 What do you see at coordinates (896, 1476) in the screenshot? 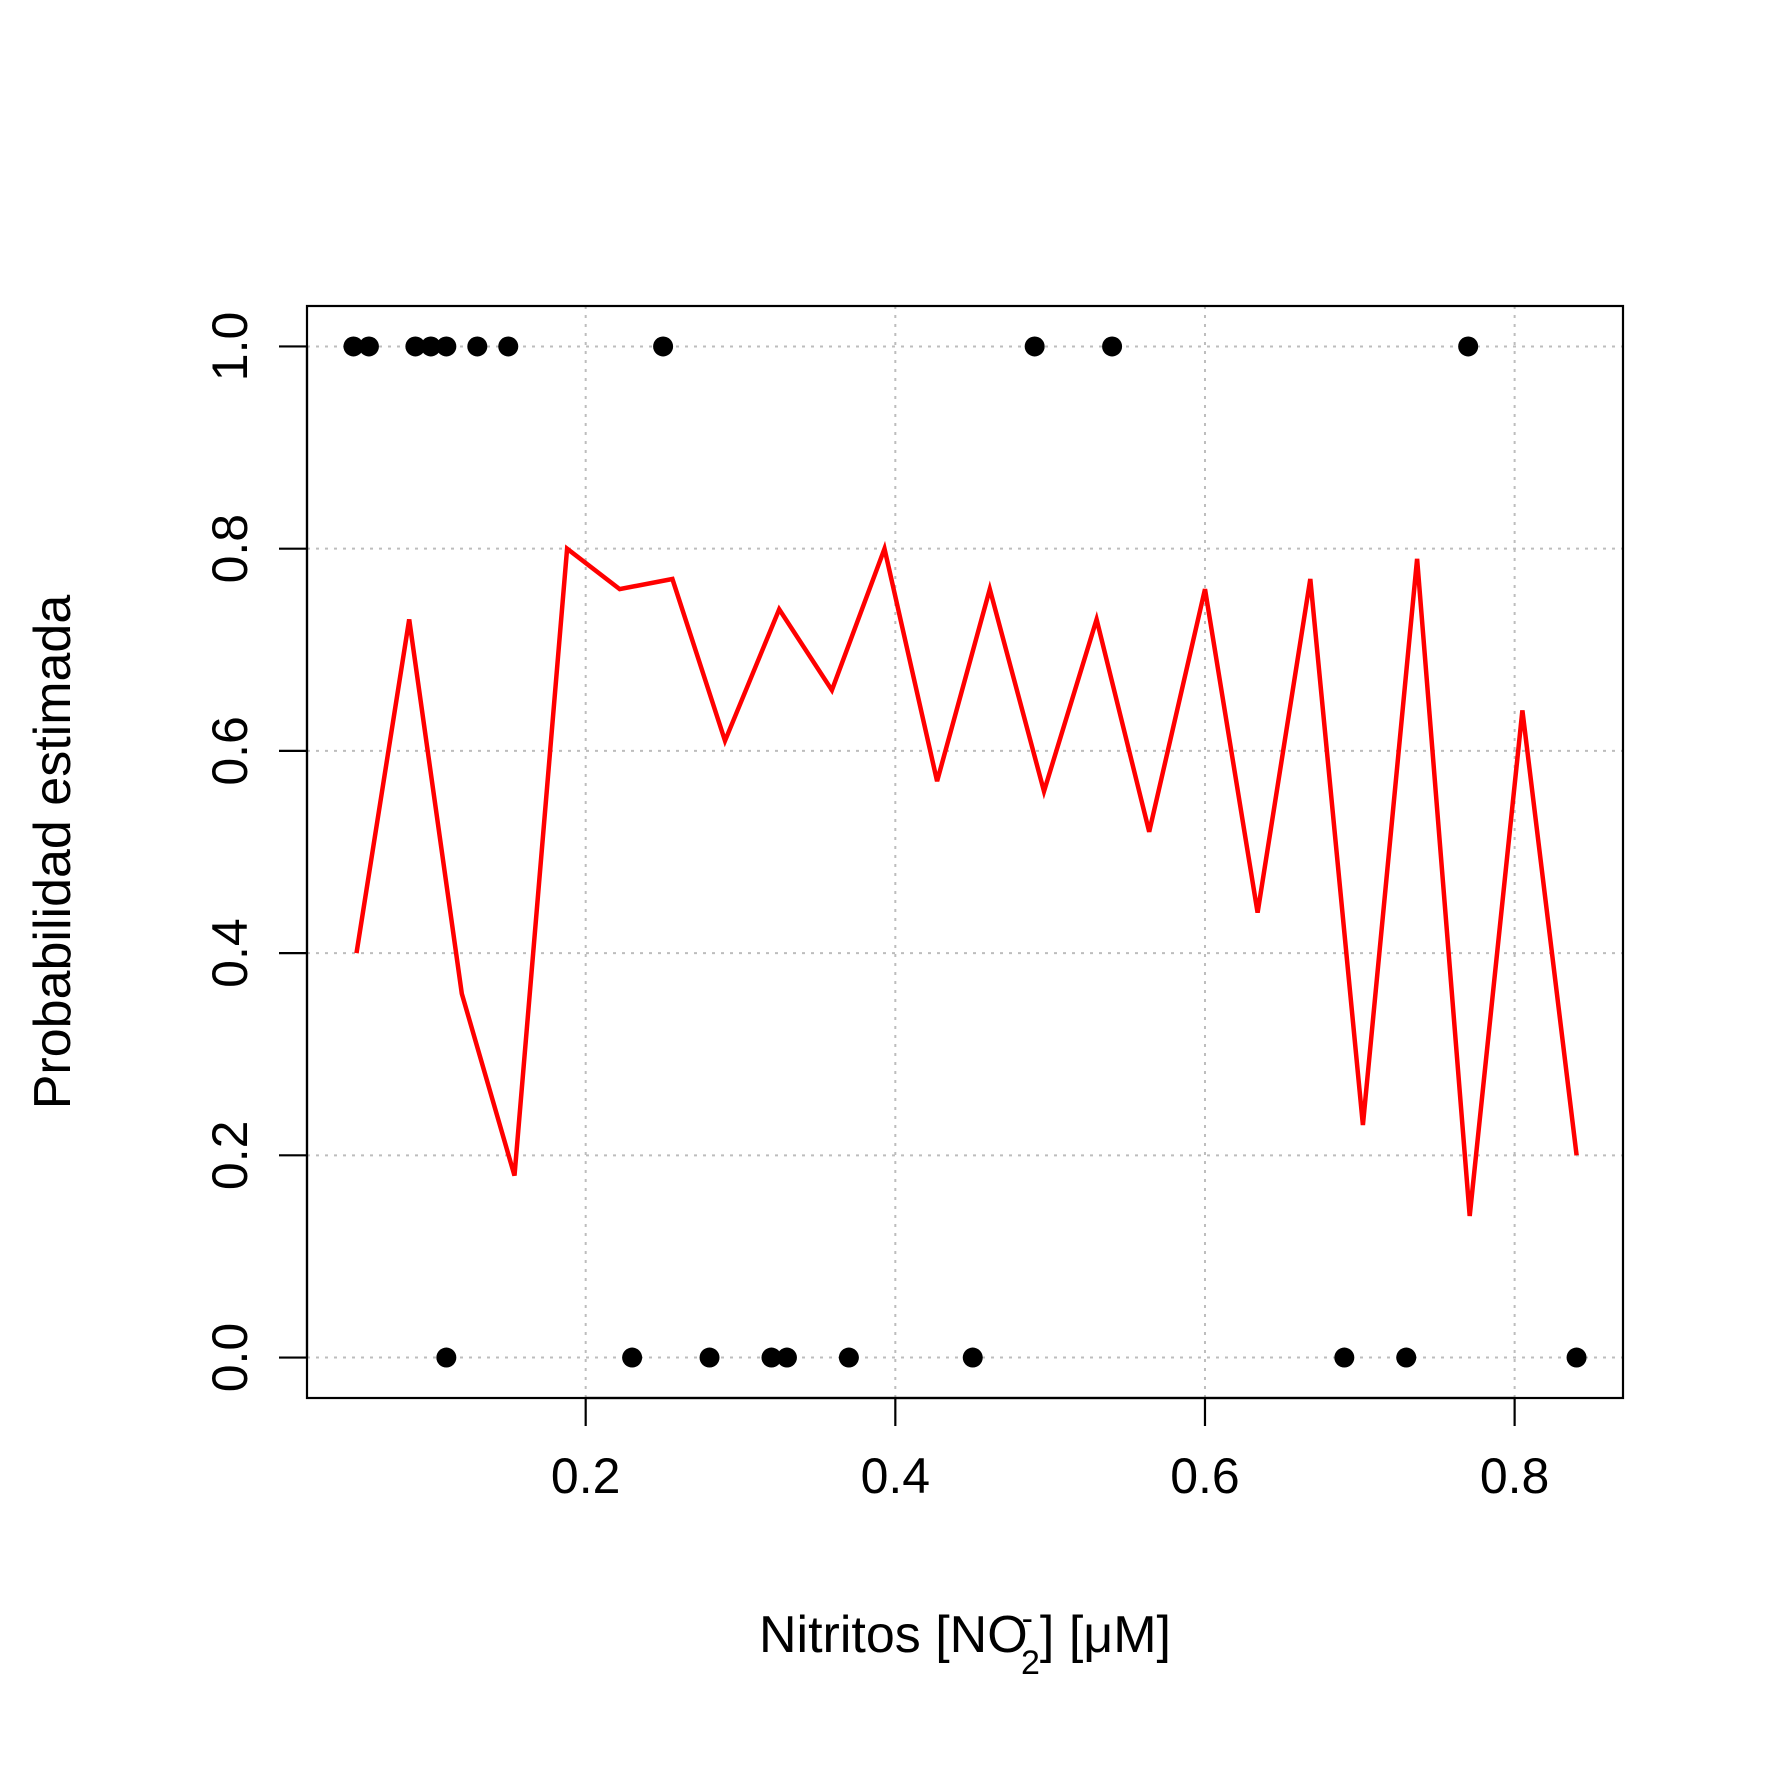
I see `x-tick-label: 0.4` at bounding box center [896, 1476].